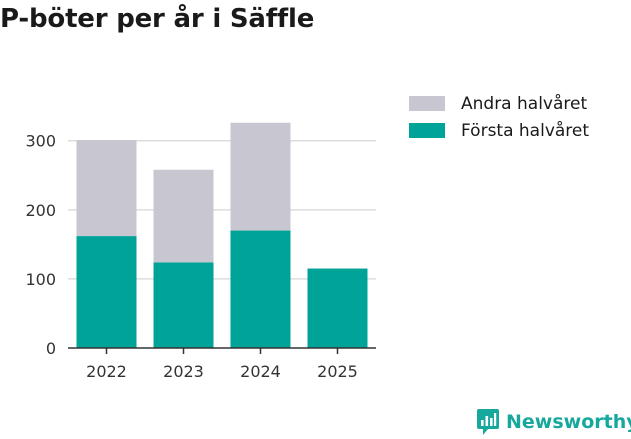 The image size is (631, 439). I want to click on bar-2022-forsta, so click(106, 292).